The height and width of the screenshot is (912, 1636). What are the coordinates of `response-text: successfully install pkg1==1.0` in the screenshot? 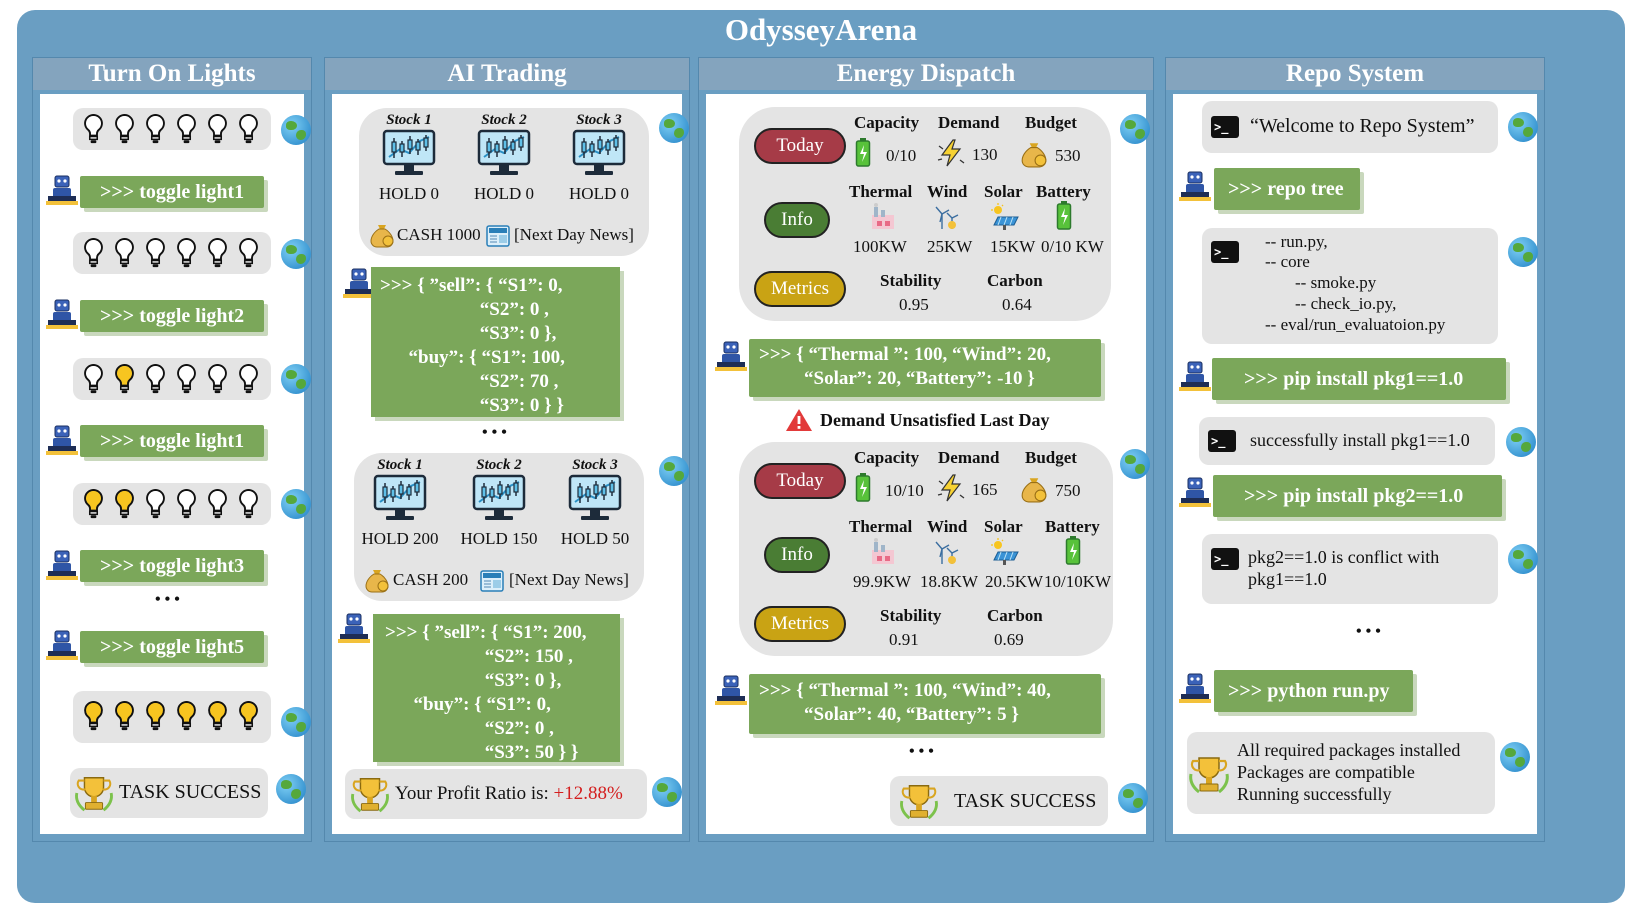 It's located at (1360, 440).